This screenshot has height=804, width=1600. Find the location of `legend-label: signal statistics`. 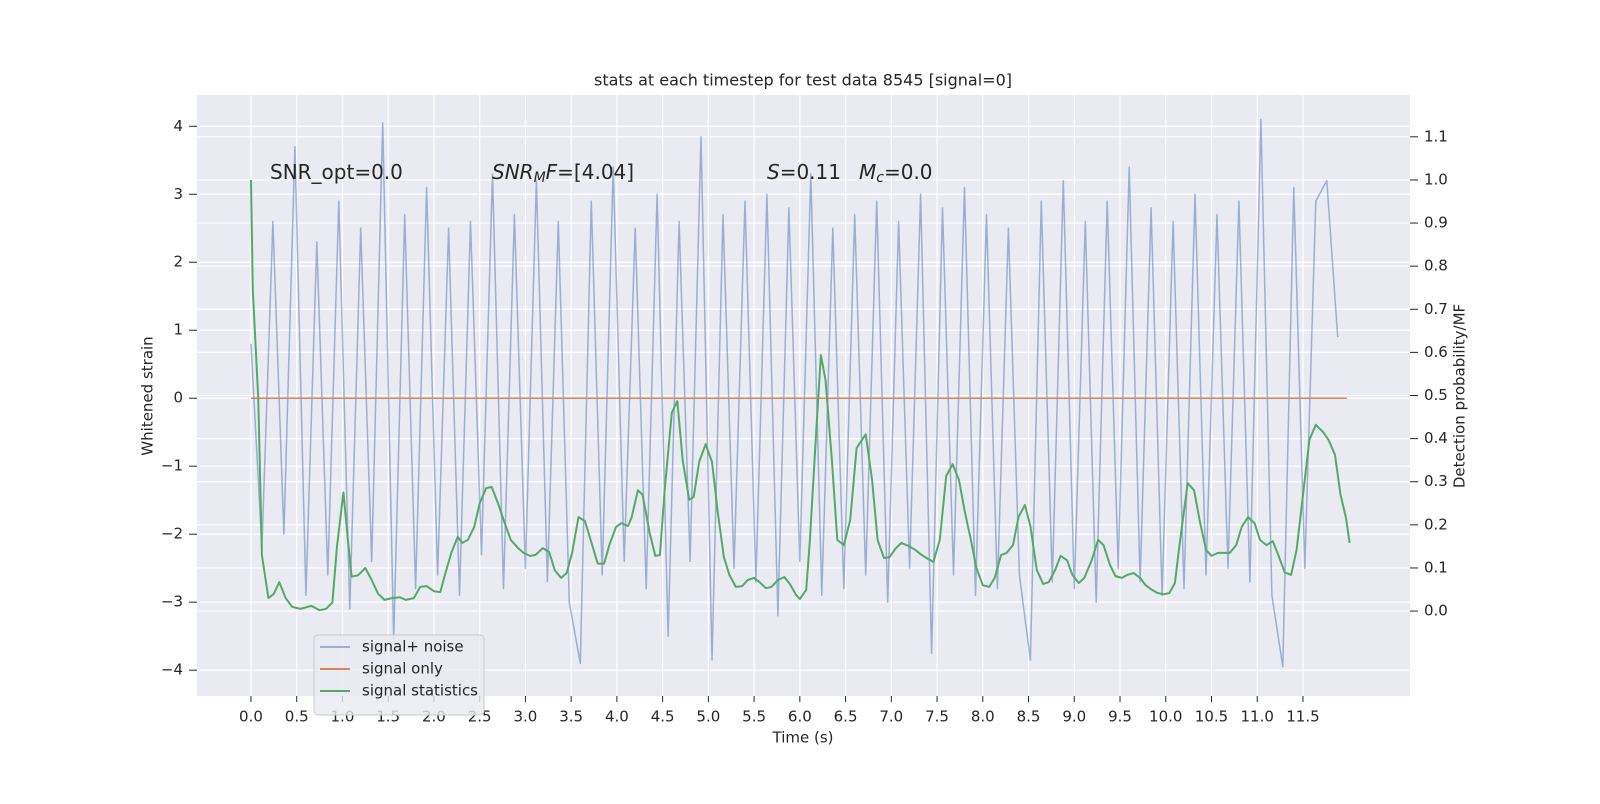

legend-label: signal statistics is located at coordinates (420, 691).